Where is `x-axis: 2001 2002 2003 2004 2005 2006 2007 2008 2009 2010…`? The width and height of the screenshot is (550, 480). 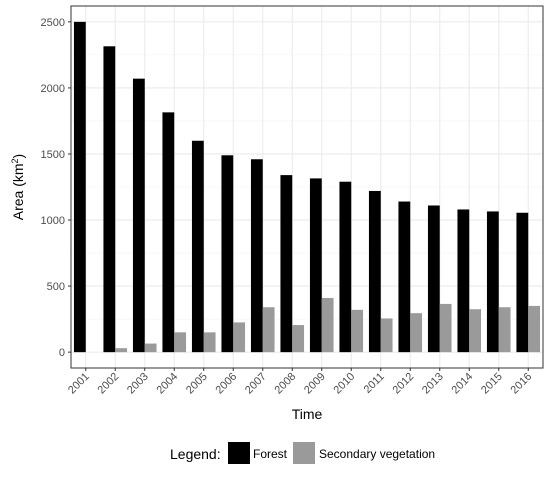 x-axis: 2001 2002 2003 2004 2005 2006 2007 2008 2009 2010… is located at coordinates (300, 382).